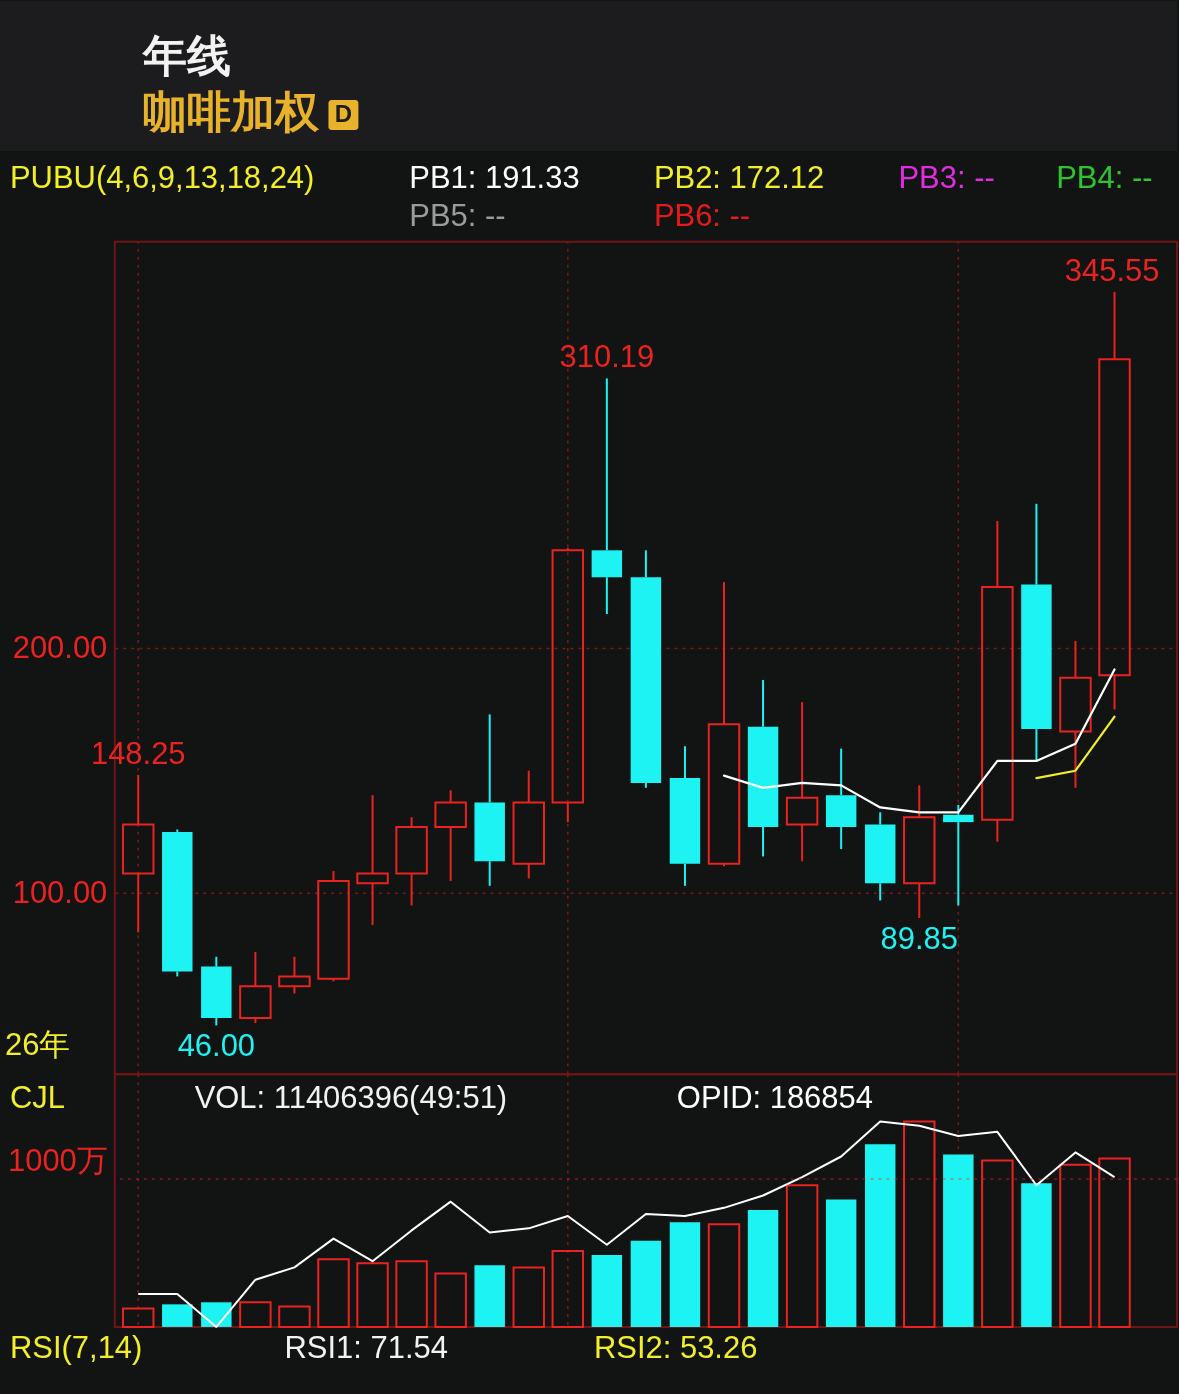  I want to click on chart-title: CJL, so click(37, 1098).